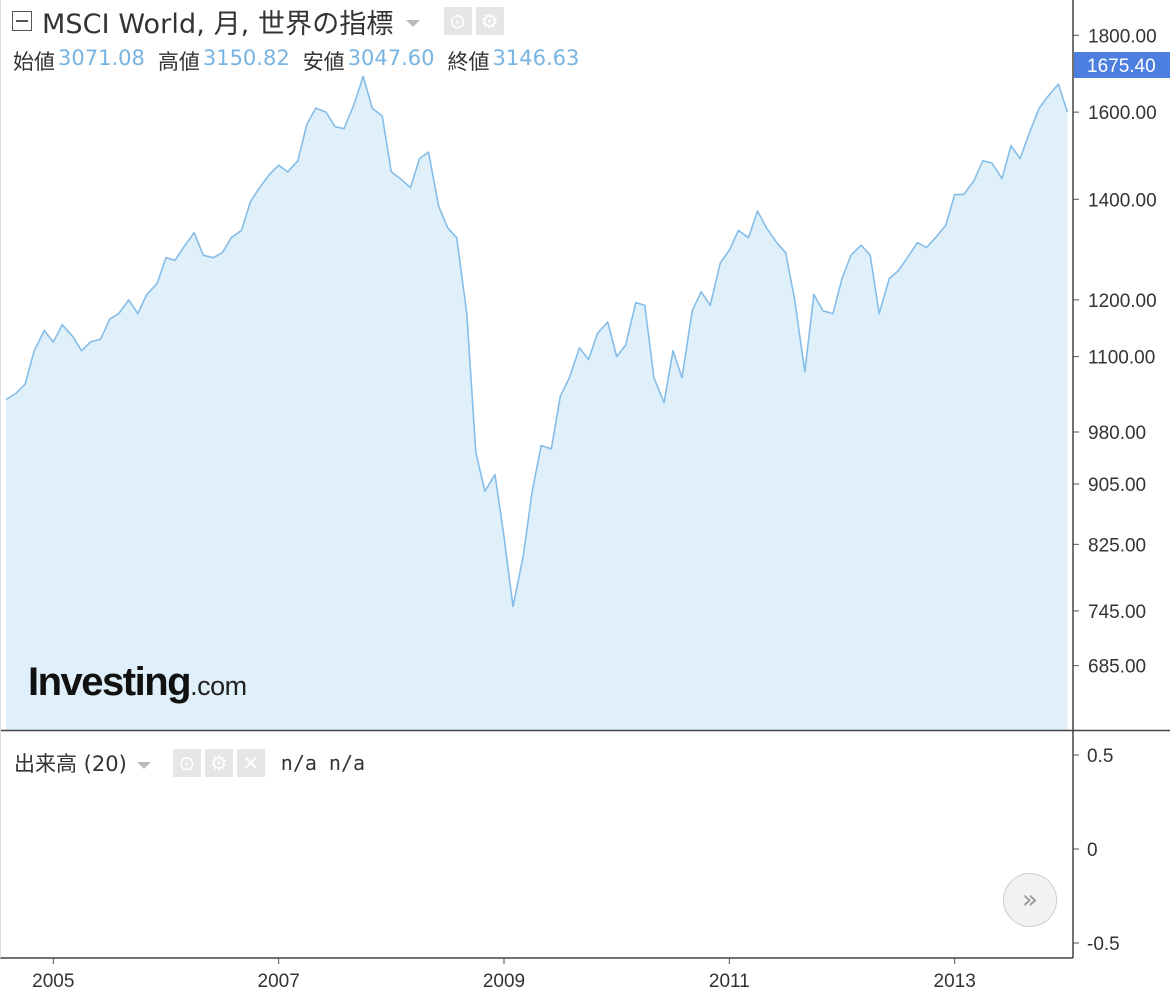 The height and width of the screenshot is (993, 1170). What do you see at coordinates (1117, 485) in the screenshot?
I see `y-tick-label: 905.00` at bounding box center [1117, 485].